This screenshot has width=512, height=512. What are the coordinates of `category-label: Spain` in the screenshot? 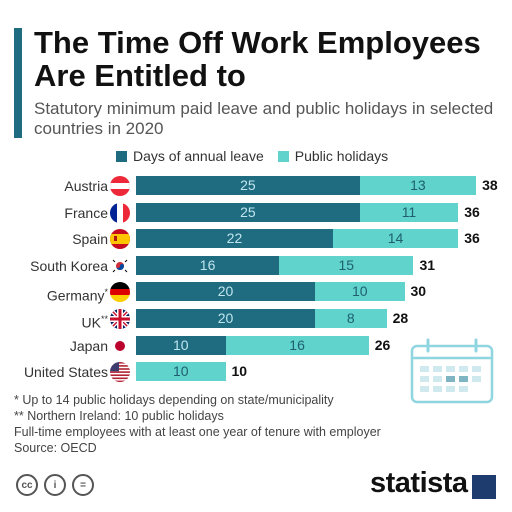 It's located at (90, 239).